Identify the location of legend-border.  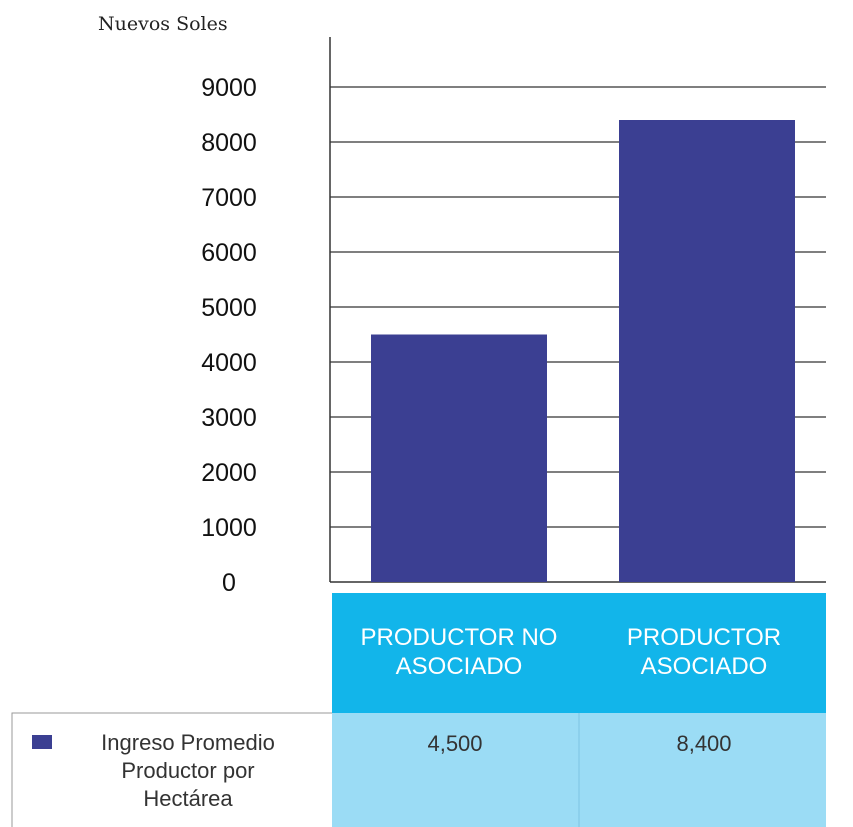
(171, 769).